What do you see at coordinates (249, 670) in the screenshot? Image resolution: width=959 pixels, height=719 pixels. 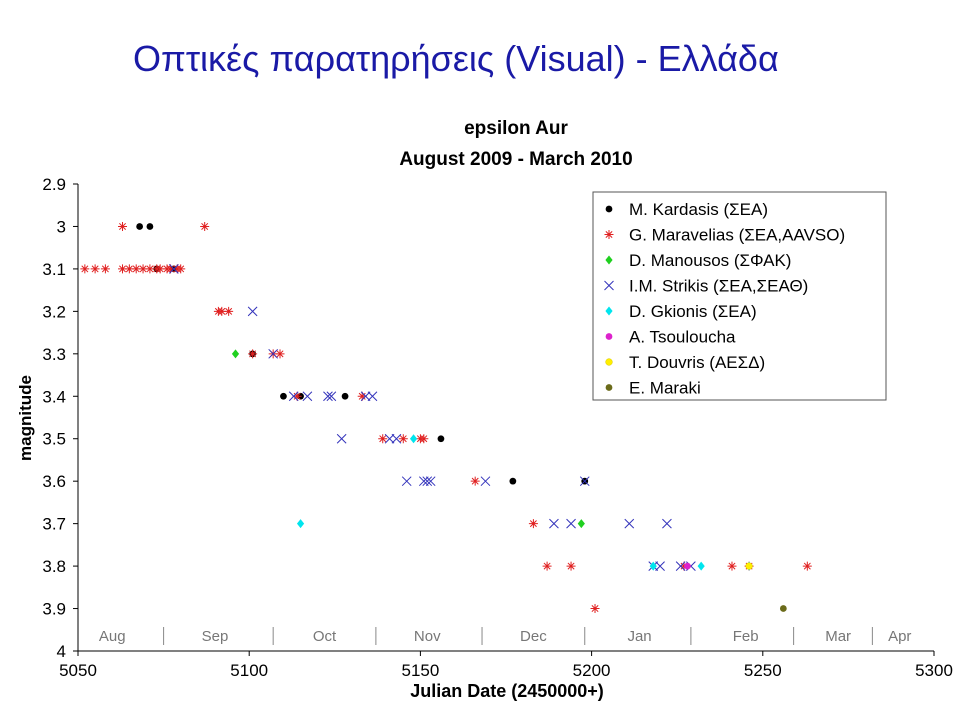 I see `x-tick-label: 5100` at bounding box center [249, 670].